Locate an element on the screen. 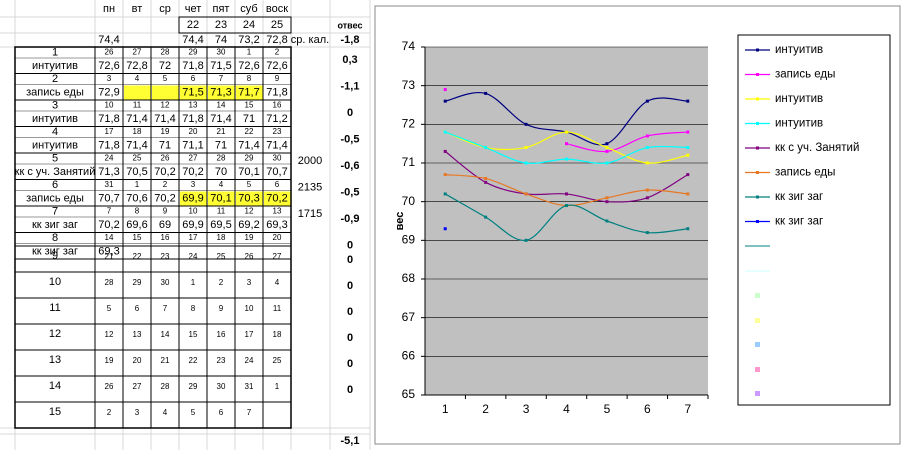 The width and height of the screenshot is (904, 450). week-number: 7 is located at coordinates (55, 211).